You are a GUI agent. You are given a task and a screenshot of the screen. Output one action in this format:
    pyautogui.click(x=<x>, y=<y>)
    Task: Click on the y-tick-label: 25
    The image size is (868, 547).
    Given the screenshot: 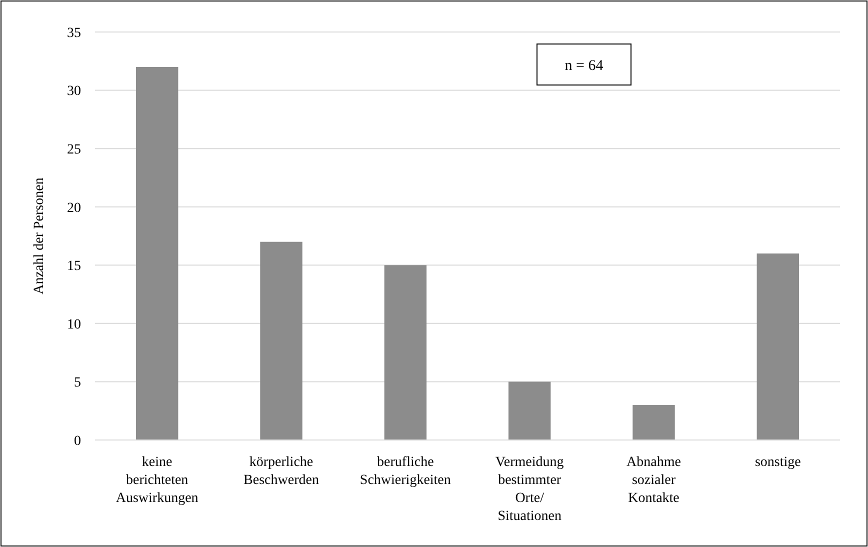 What is the action you would take?
    pyautogui.click(x=74, y=150)
    